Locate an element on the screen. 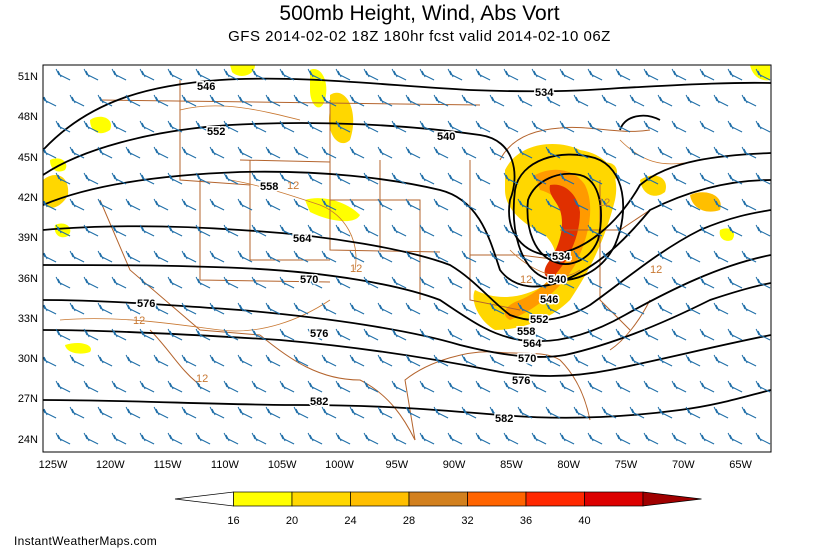 The width and height of the screenshot is (839, 556). latitude-label: 36N is located at coordinates (27, 278).